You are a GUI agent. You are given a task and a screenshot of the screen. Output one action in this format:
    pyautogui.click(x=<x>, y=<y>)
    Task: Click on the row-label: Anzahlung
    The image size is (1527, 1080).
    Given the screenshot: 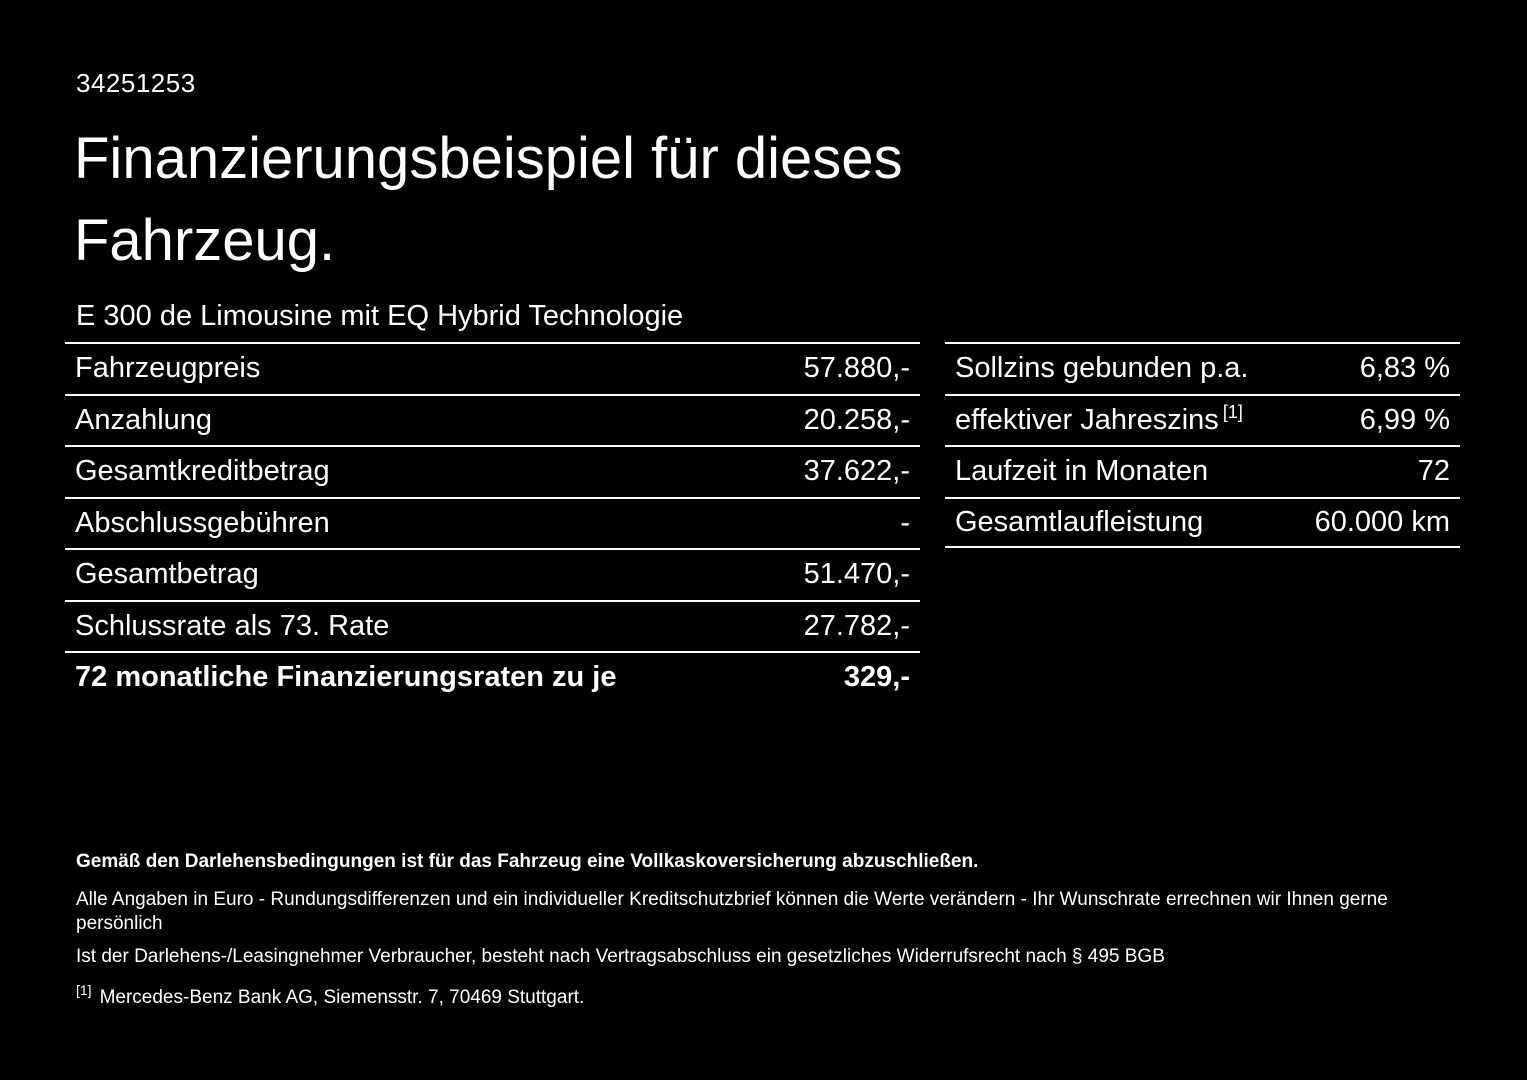 What is the action you would take?
    pyautogui.click(x=144, y=419)
    